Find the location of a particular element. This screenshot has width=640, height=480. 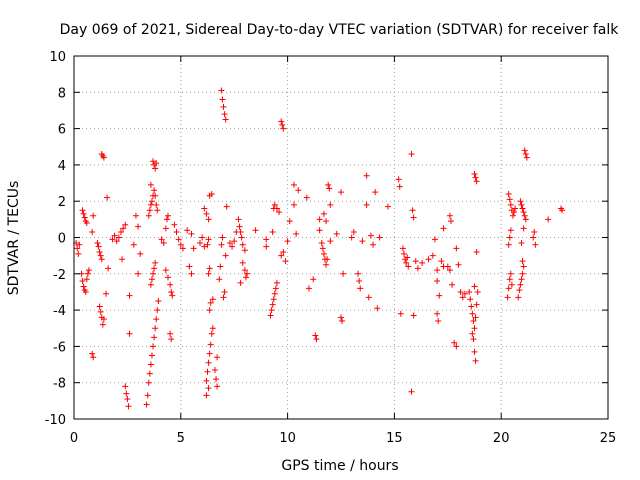

x-tick-label: 0 is located at coordinates (74, 438).